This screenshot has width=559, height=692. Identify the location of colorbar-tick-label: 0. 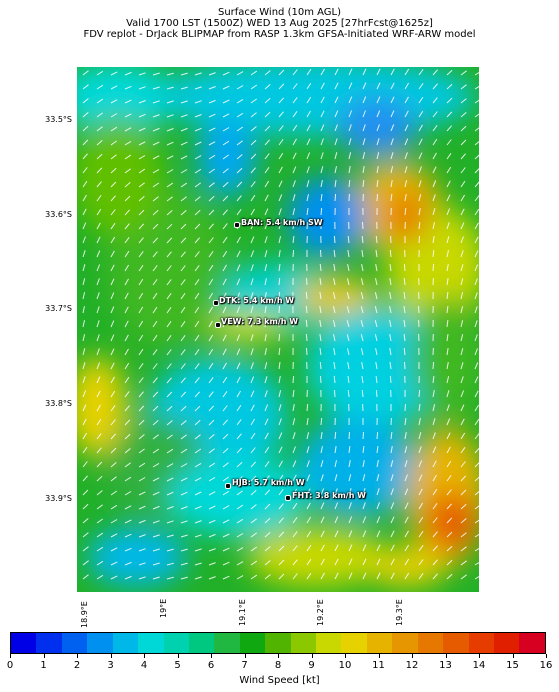
(10, 665).